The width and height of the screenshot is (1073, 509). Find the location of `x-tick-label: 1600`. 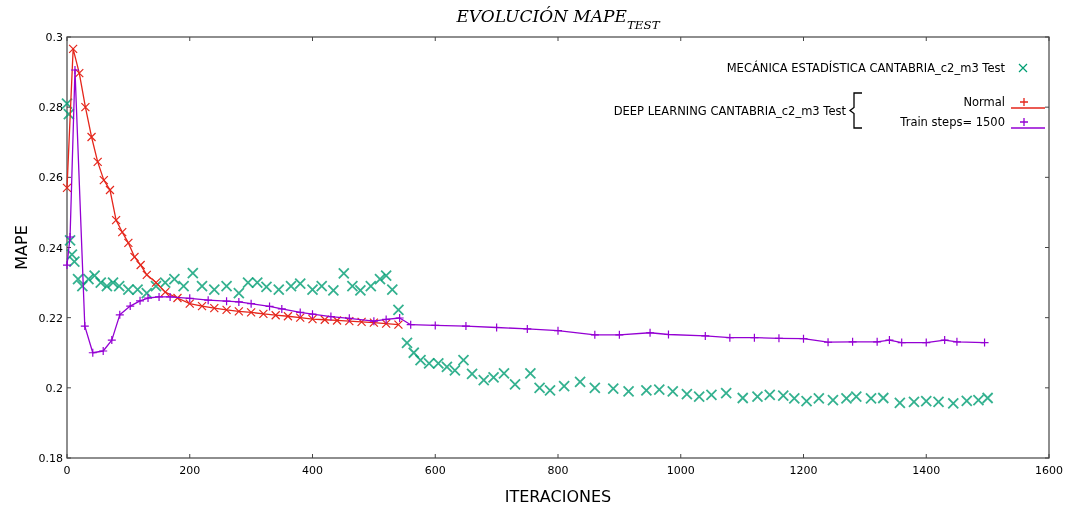

x-tick-label: 1600 is located at coordinates (1049, 470).